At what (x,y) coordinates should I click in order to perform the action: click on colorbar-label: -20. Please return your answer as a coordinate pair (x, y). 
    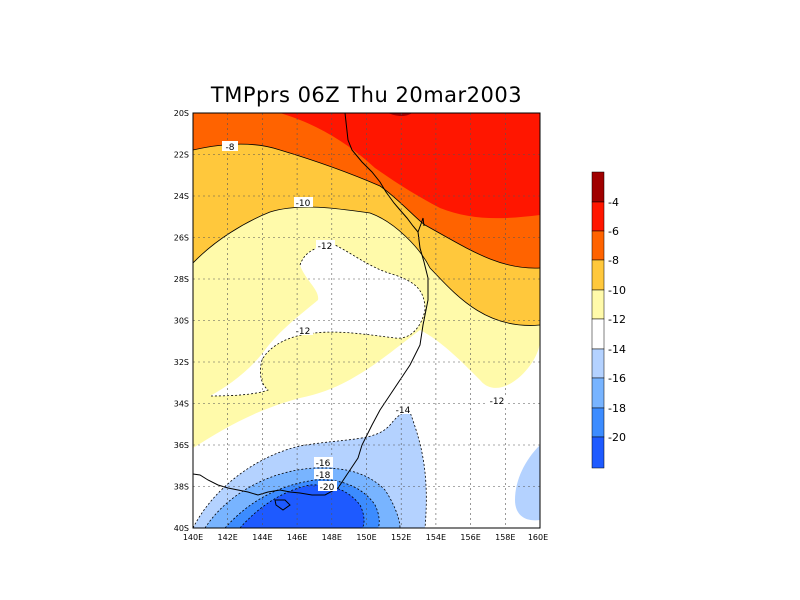
    Looking at the image, I should click on (617, 437).